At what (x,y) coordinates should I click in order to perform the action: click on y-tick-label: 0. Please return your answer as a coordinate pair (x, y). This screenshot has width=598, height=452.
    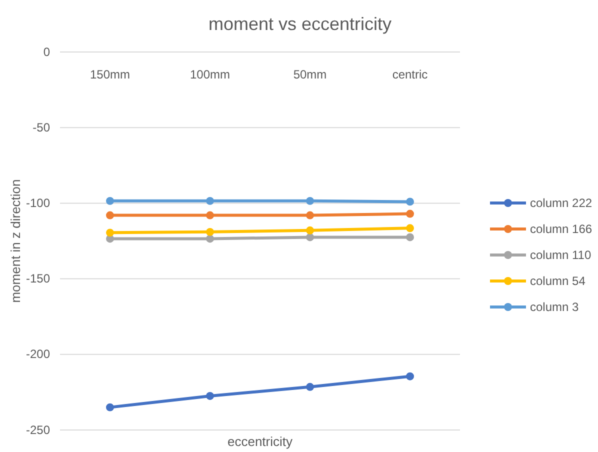
    Looking at the image, I should click on (46, 51).